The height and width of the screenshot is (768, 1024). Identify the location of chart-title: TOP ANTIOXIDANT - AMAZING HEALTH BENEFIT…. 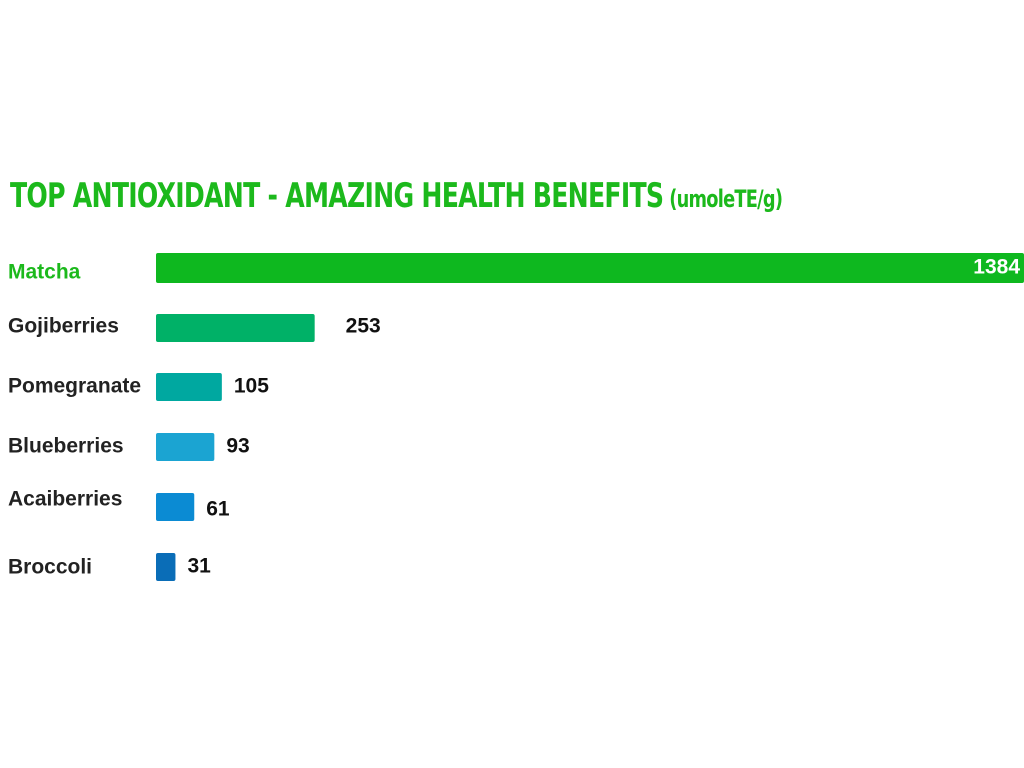
(396, 196).